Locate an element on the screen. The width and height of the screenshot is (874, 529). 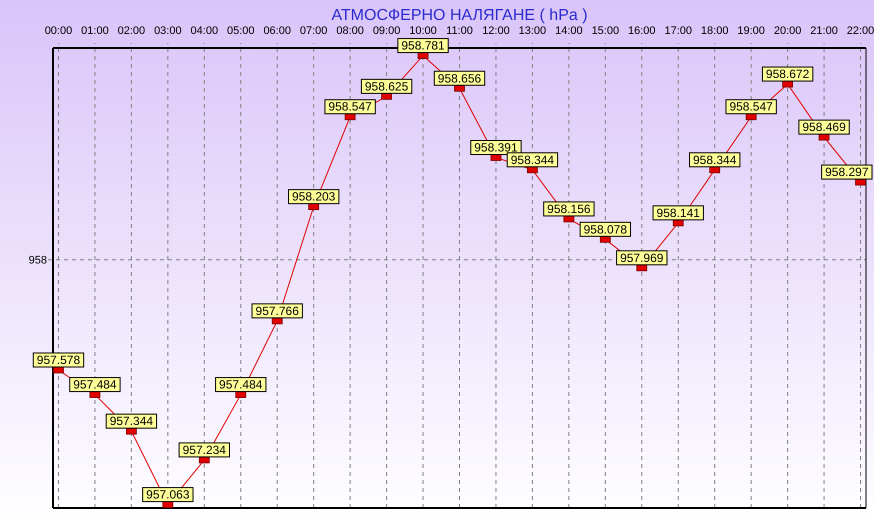
x-tick-label: 18:00 is located at coordinates (714, 31).